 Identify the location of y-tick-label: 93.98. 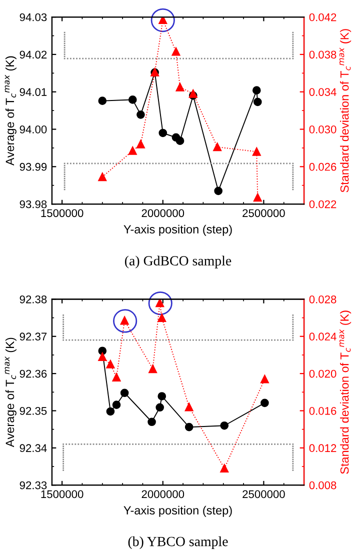
(33, 204).